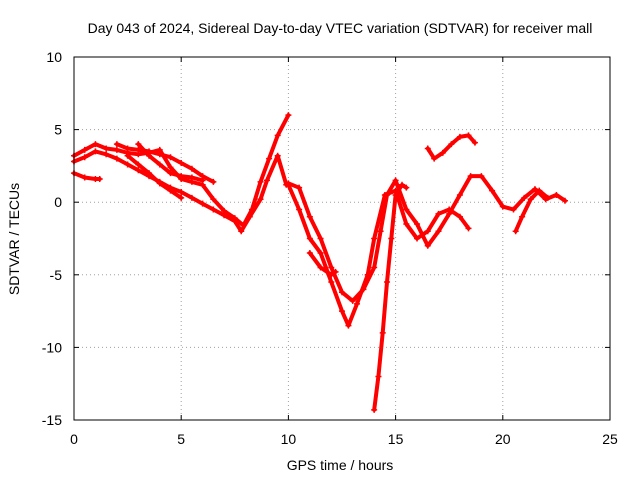 The image size is (640, 480). I want to click on y-tick-label: -10, so click(52, 347).